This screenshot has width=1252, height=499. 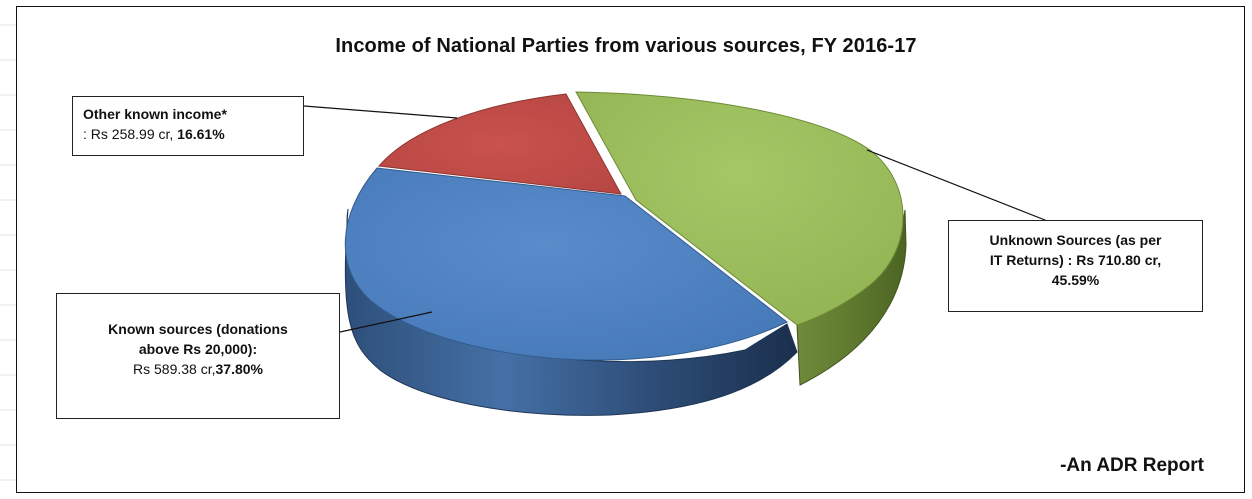 What do you see at coordinates (566, 264) in the screenshot?
I see `pie-slice-known` at bounding box center [566, 264].